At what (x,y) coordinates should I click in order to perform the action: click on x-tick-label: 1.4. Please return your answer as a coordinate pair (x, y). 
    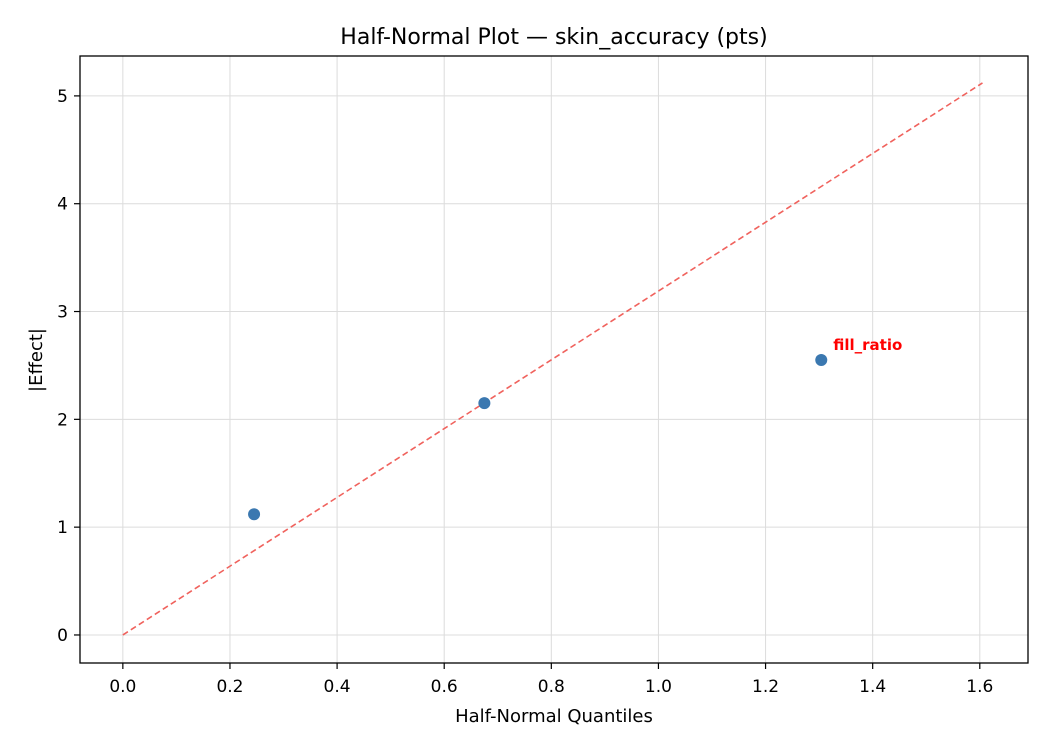
    Looking at the image, I should click on (872, 687).